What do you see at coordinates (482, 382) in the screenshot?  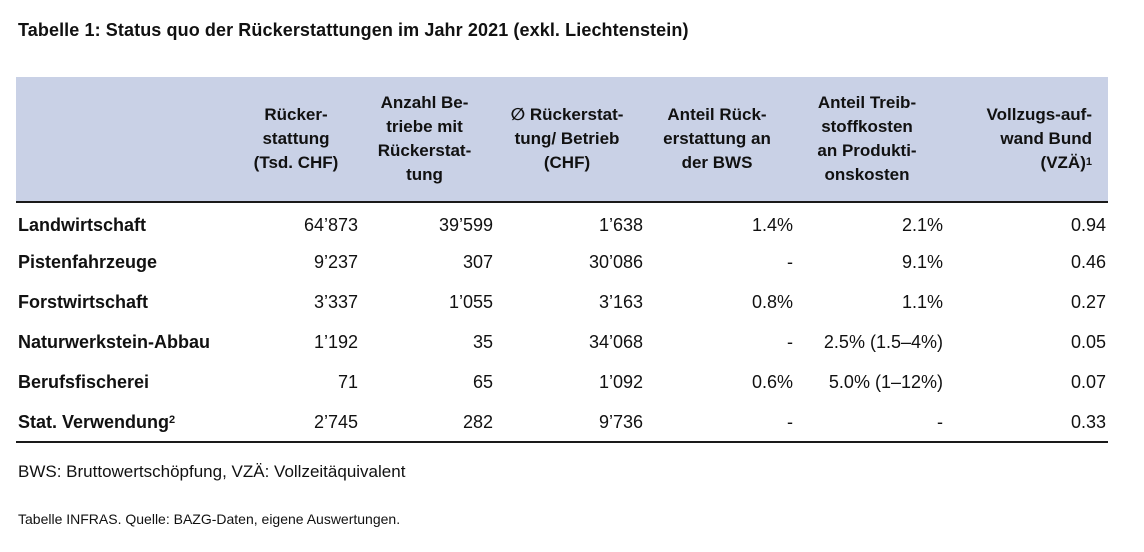 I see `cell-anzahl-betriebe: 65` at bounding box center [482, 382].